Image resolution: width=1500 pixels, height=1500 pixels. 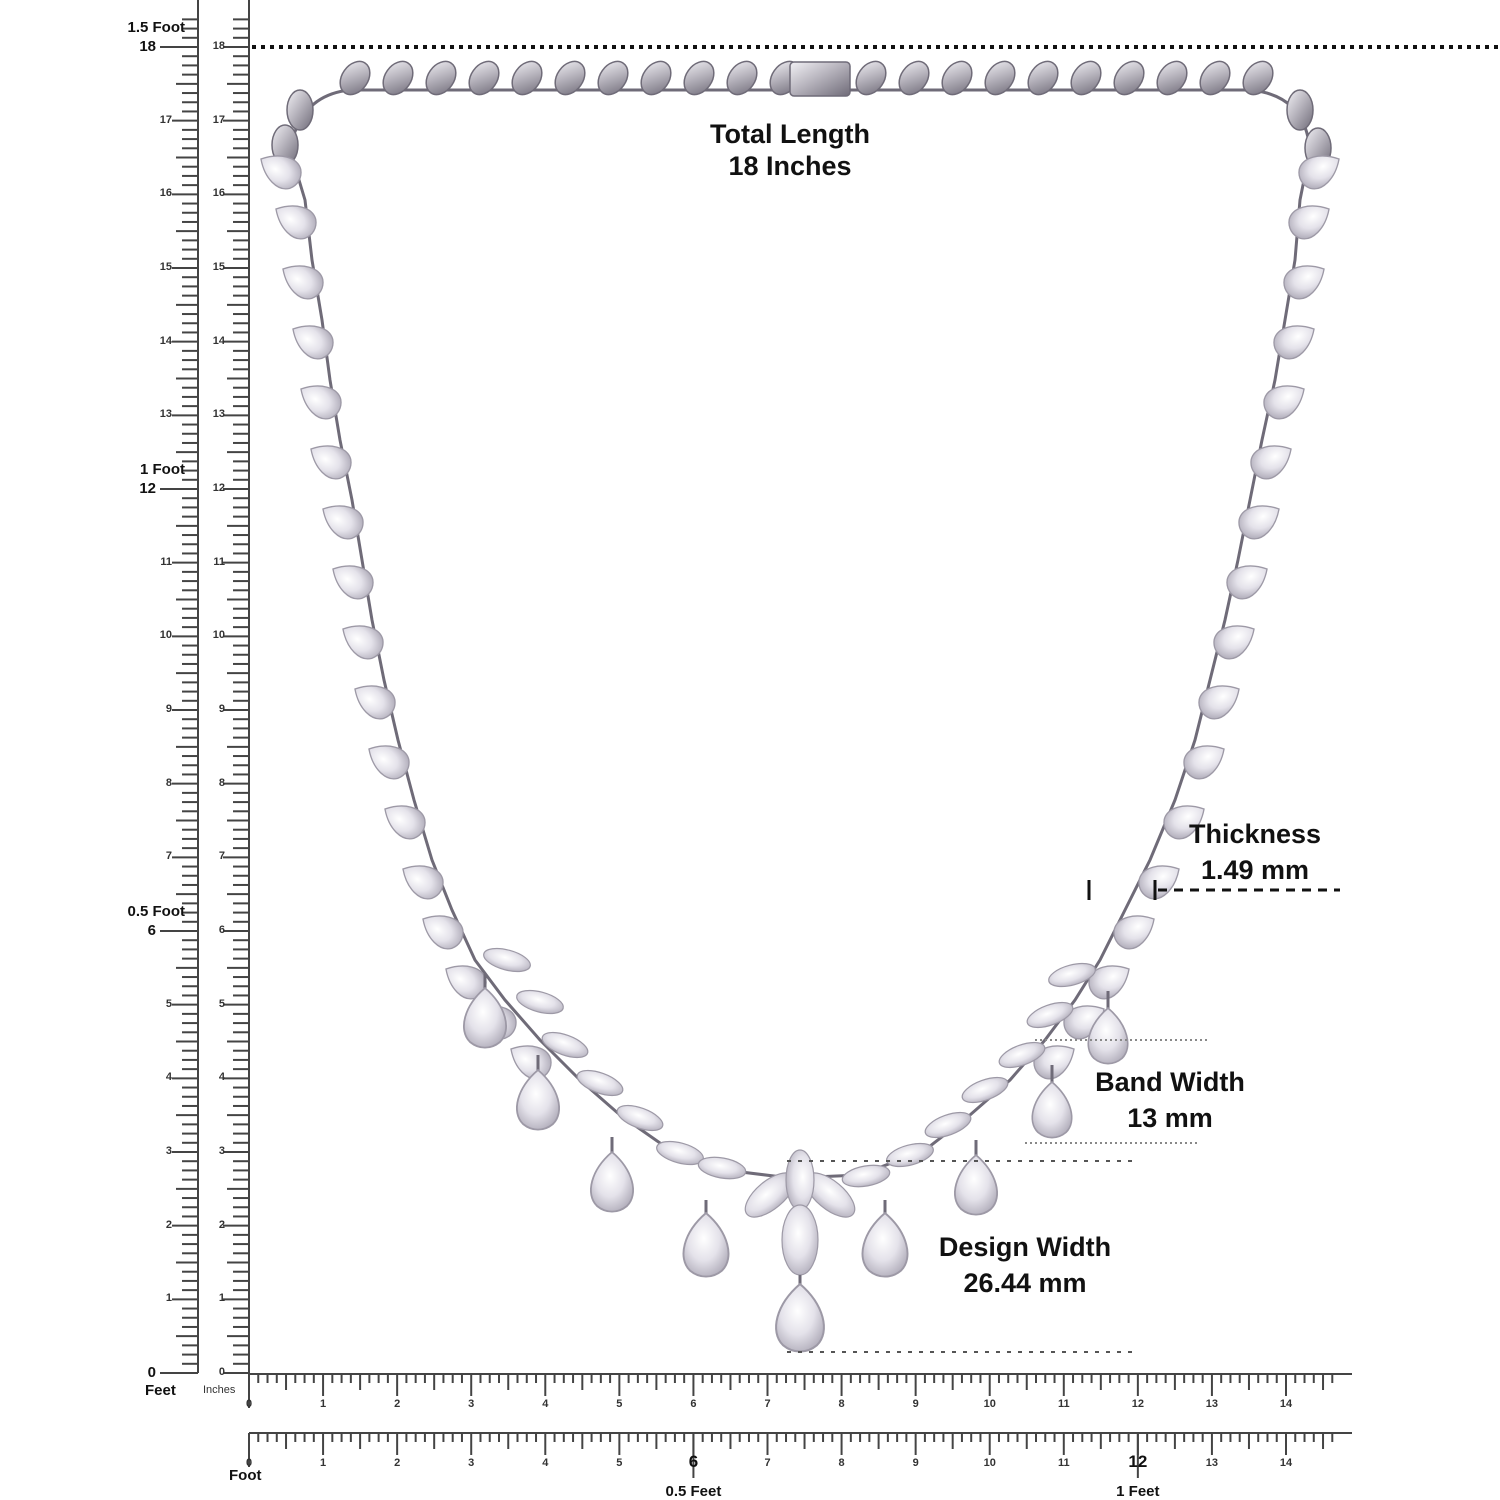 I want to click on inch-ruler-number: 4, so click(x=221, y=1077).